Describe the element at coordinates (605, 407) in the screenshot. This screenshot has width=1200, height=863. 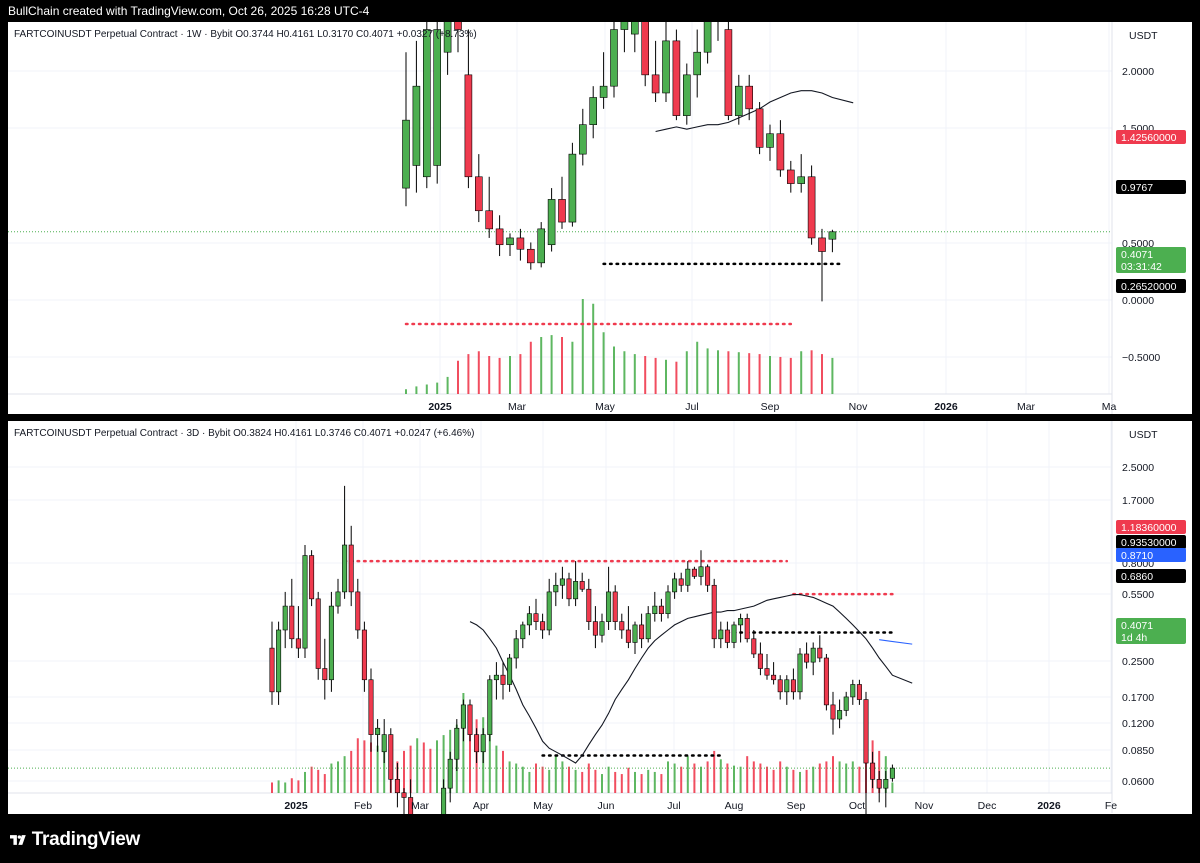
I see `x-tick-label: May` at that location.